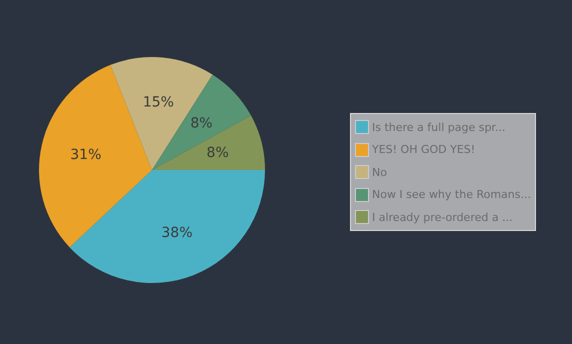  Describe the element at coordinates (424, 149) in the screenshot. I see `legend-label: YES! OH GOD YES!` at that location.